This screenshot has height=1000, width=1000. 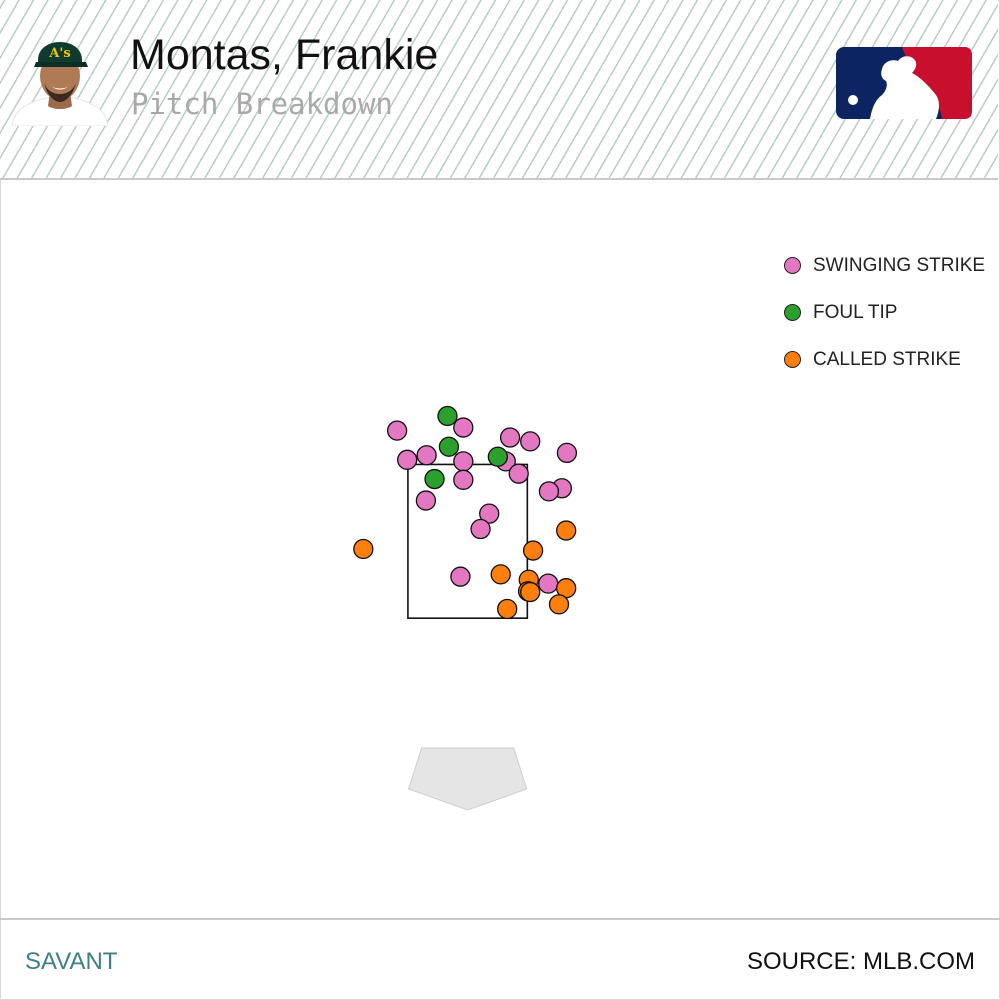 What do you see at coordinates (465, 512) in the screenshot?
I see `pitch-points` at bounding box center [465, 512].